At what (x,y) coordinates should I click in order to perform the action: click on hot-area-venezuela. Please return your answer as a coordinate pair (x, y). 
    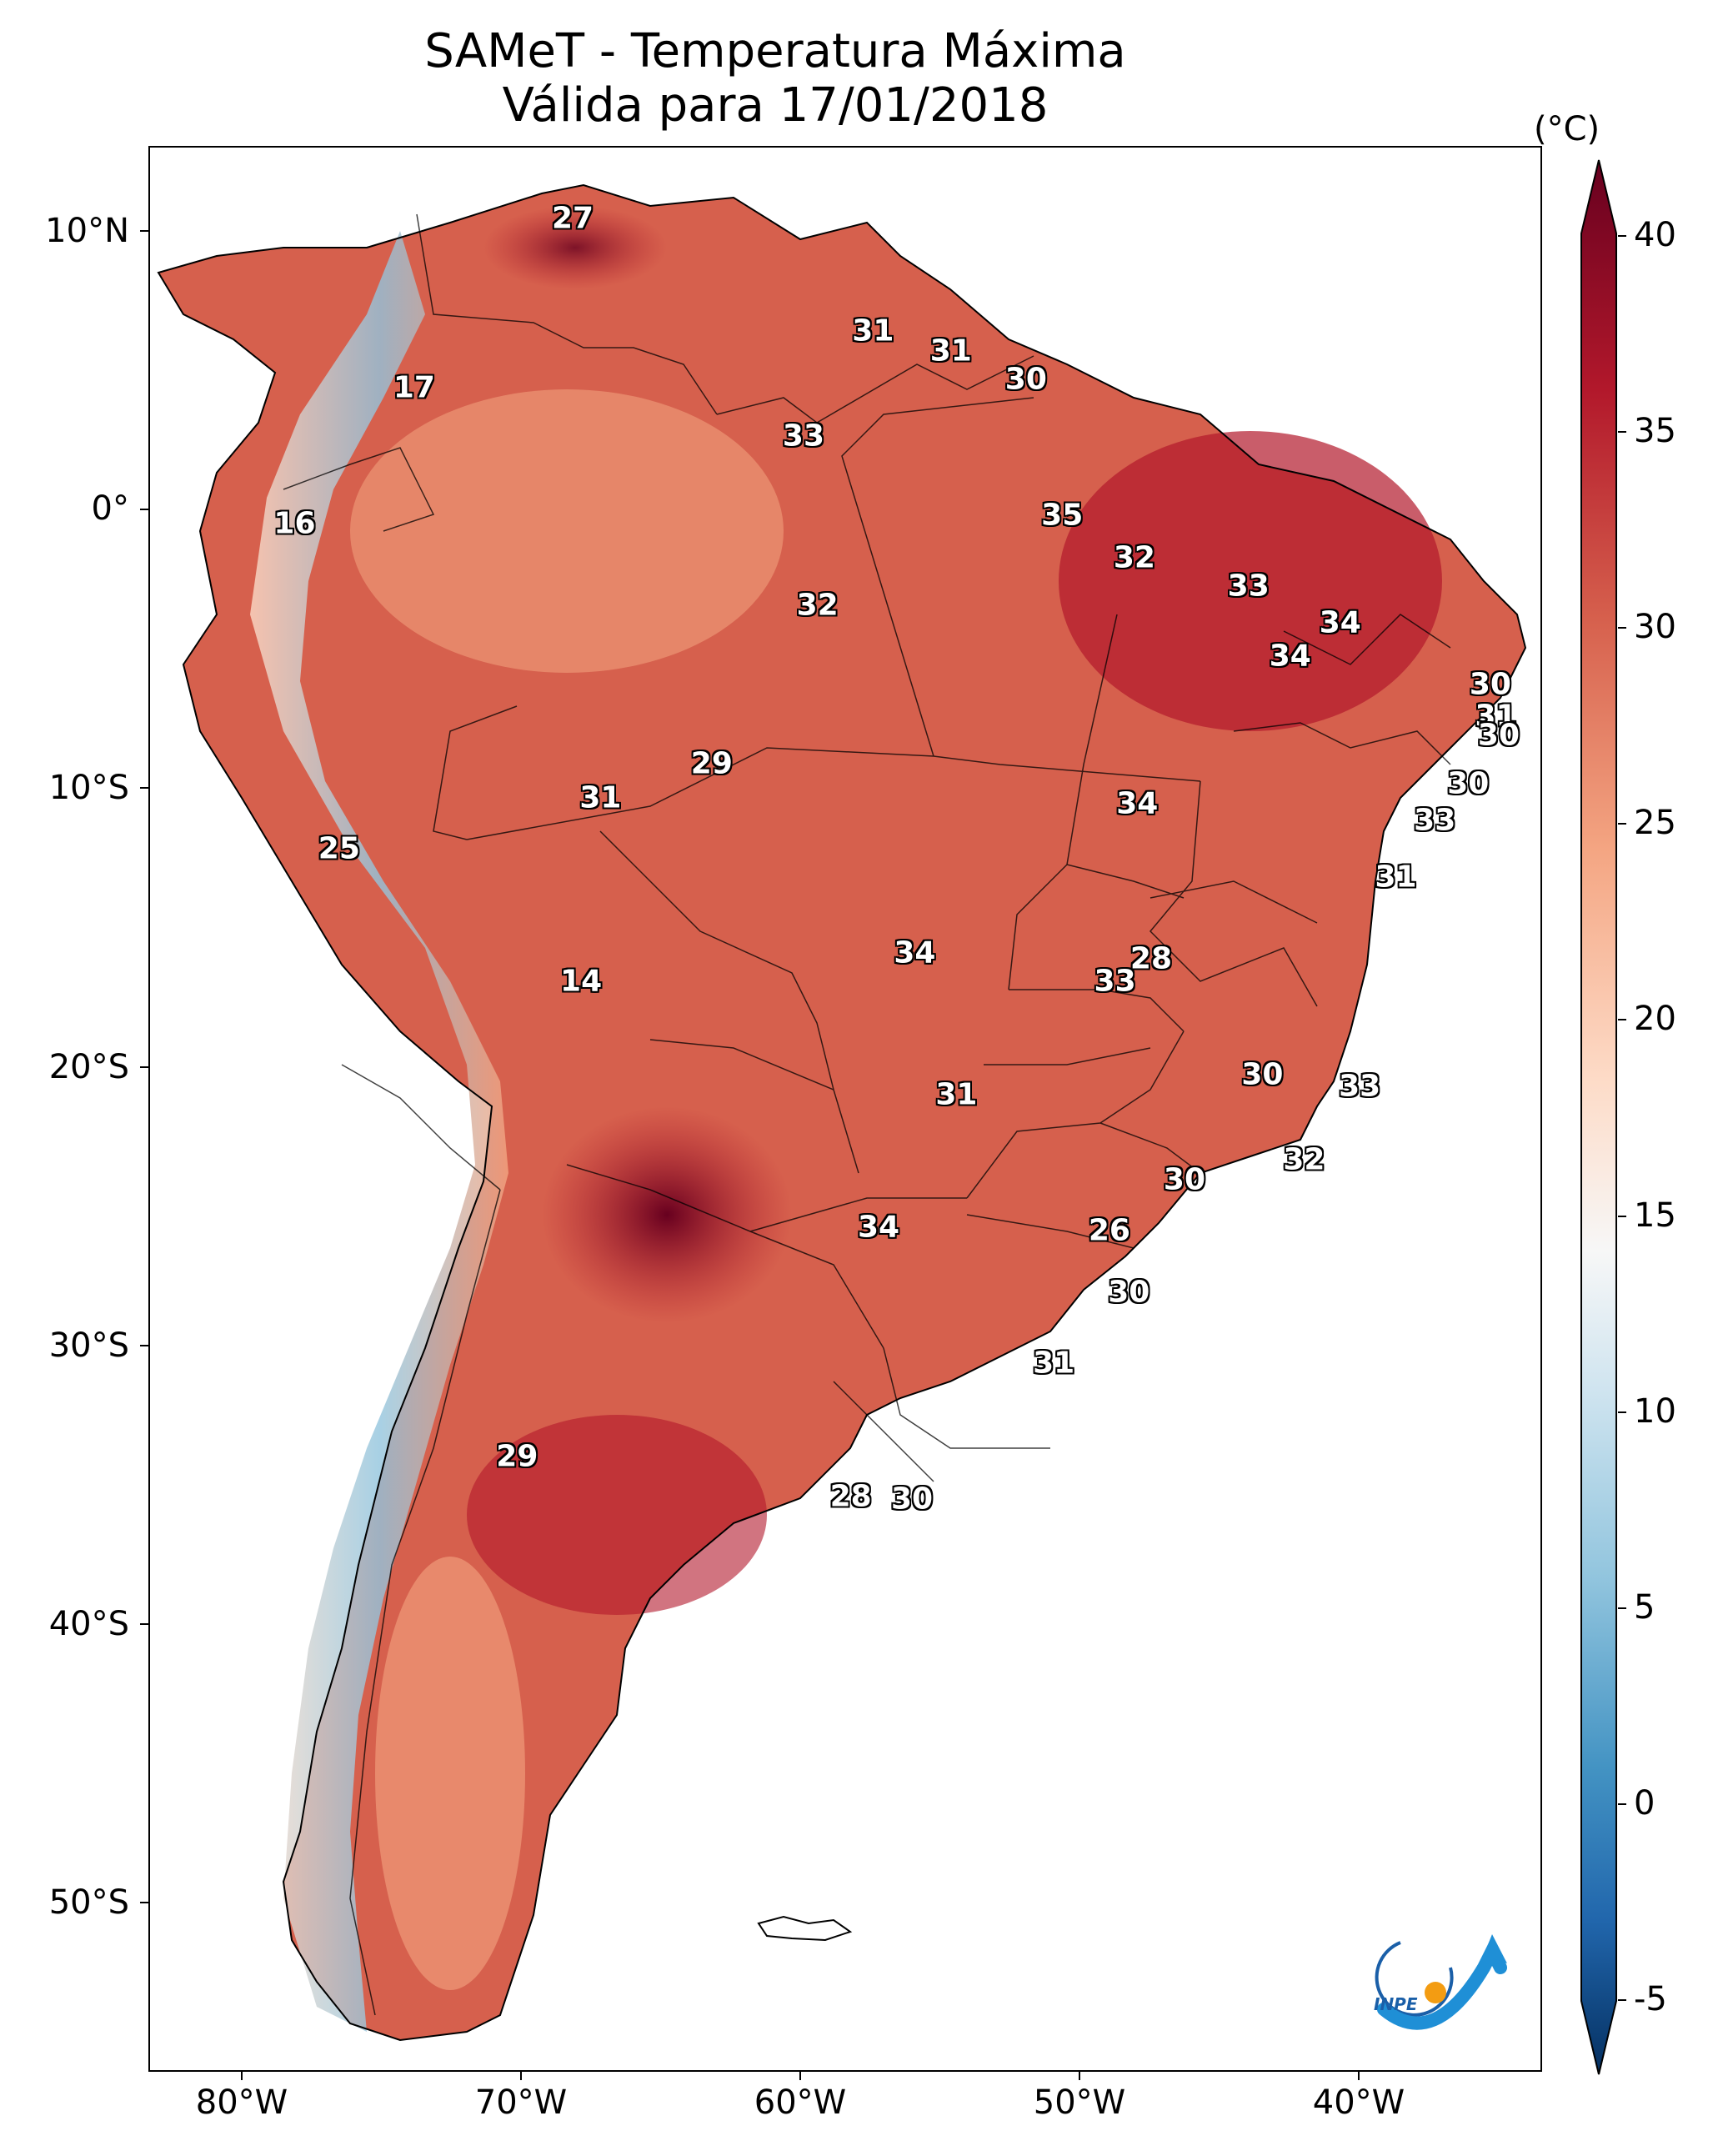
    Looking at the image, I should click on (575, 247).